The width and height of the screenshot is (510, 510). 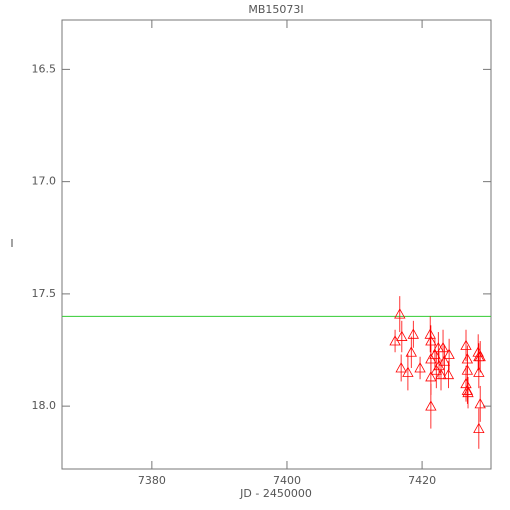 What do you see at coordinates (44, 293) in the screenshot?
I see `y-tick-label: 17.5` at bounding box center [44, 293].